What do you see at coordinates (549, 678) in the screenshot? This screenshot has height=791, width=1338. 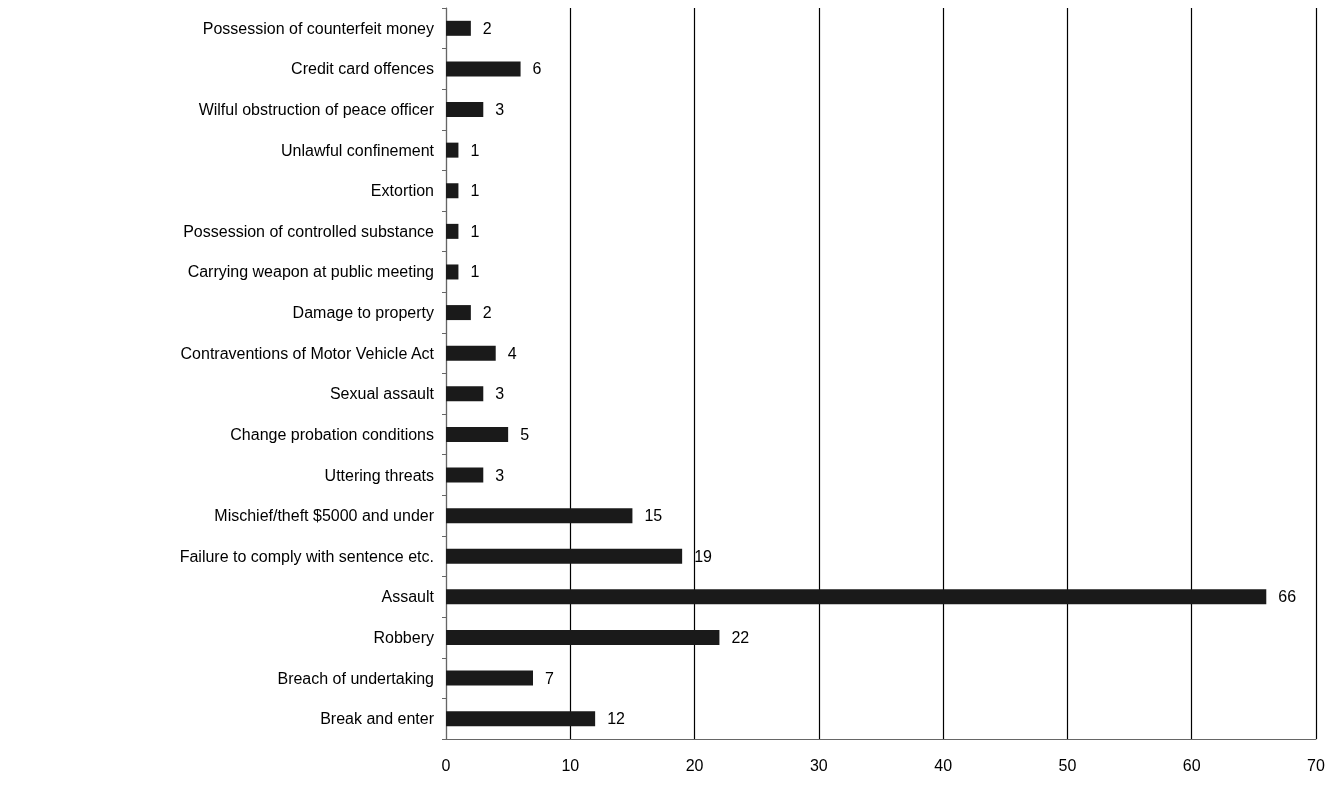 I see `data-label: 7` at bounding box center [549, 678].